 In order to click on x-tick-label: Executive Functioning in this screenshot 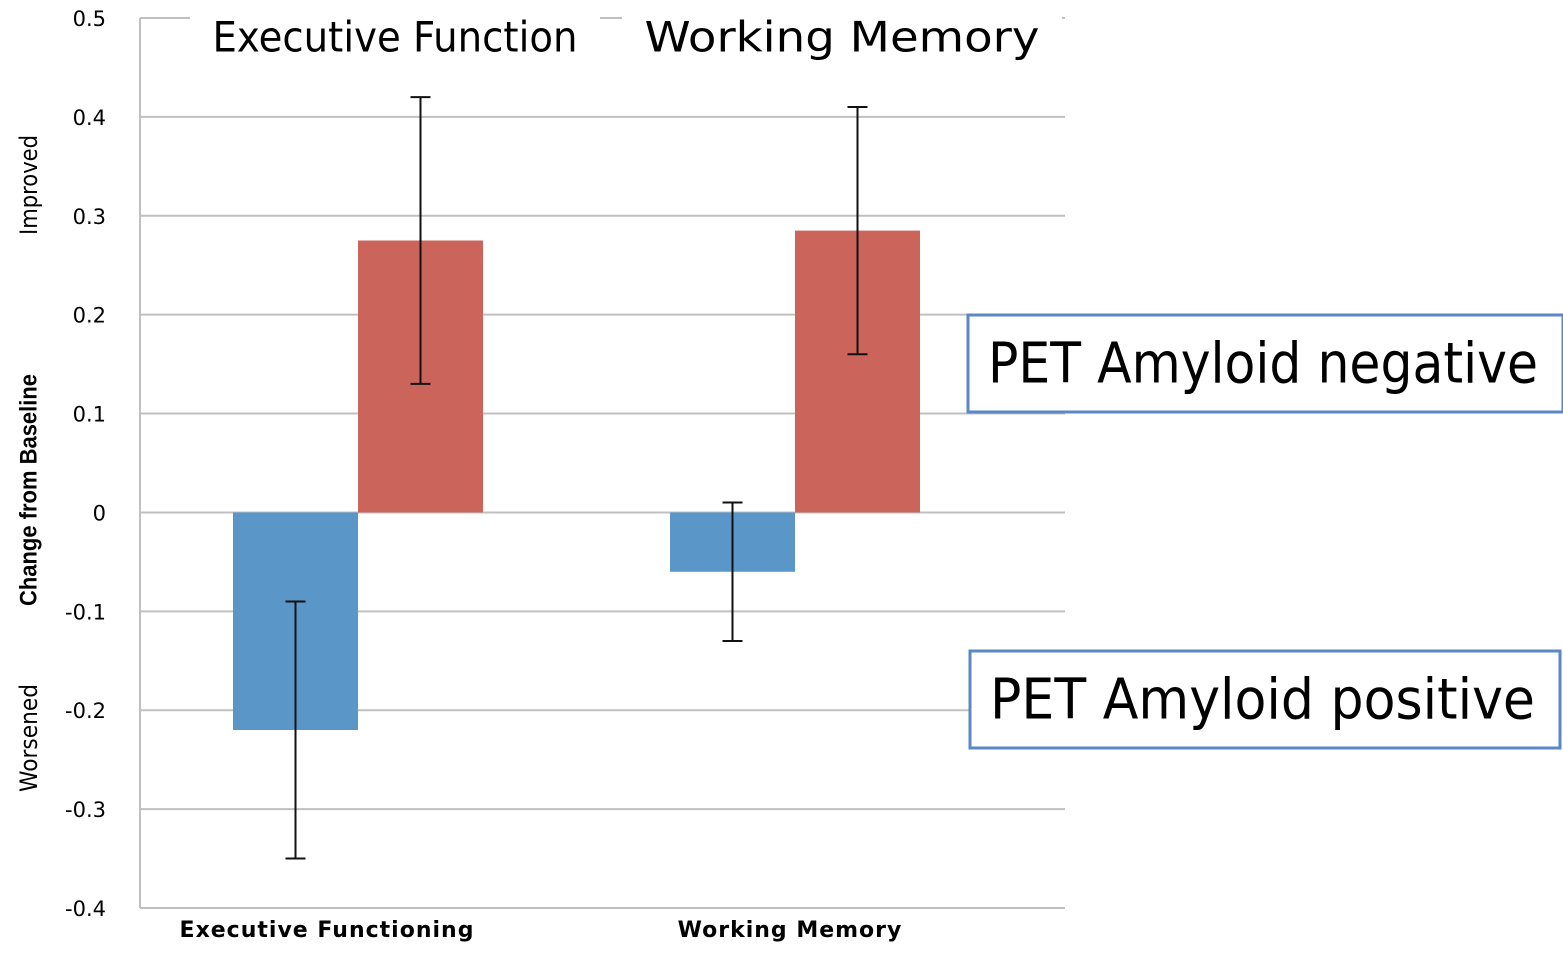, I will do `click(327, 930)`.